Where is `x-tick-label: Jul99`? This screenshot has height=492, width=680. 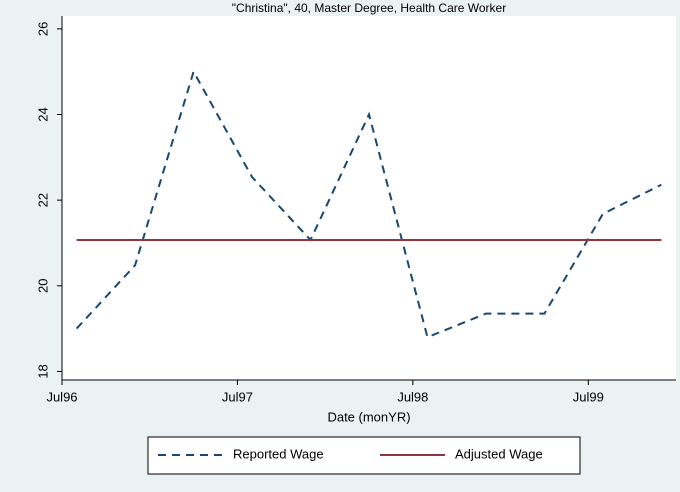
x-tick-label: Jul99 is located at coordinates (588, 396).